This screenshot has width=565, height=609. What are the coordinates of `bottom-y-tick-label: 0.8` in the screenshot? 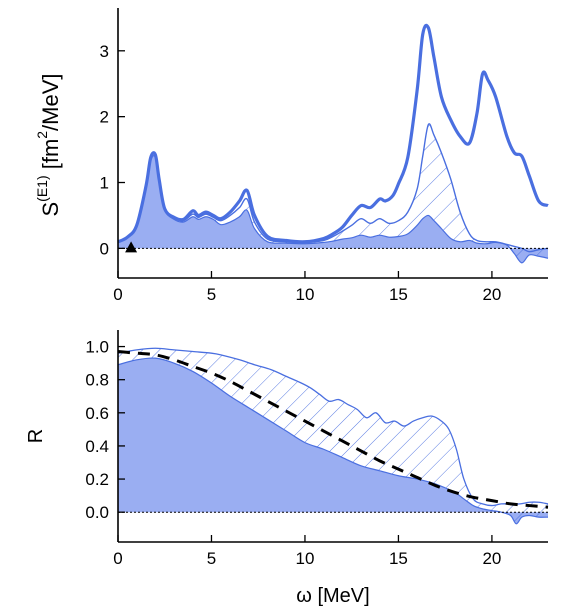 It's located at (97, 380).